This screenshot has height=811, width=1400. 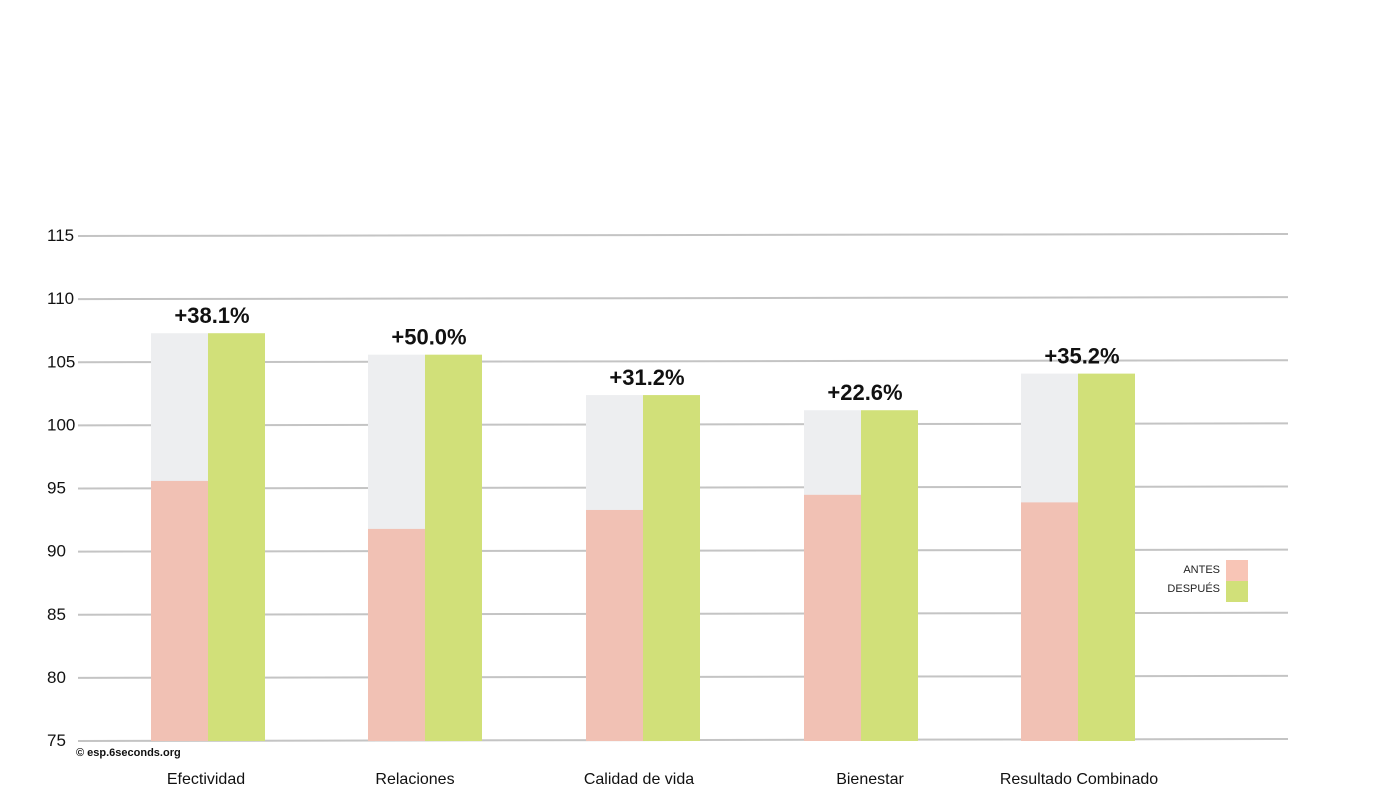 I want to click on change-label: +22.6%, so click(x=864, y=392).